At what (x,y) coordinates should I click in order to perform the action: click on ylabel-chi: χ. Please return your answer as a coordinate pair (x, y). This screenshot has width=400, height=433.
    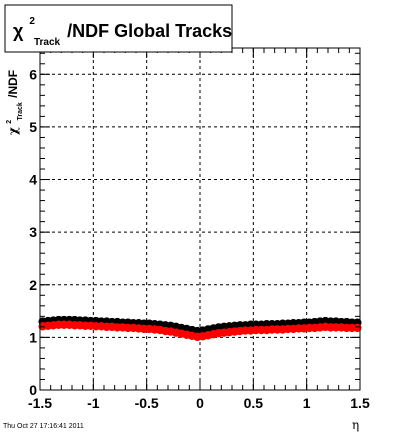
    Looking at the image, I should click on (13, 131).